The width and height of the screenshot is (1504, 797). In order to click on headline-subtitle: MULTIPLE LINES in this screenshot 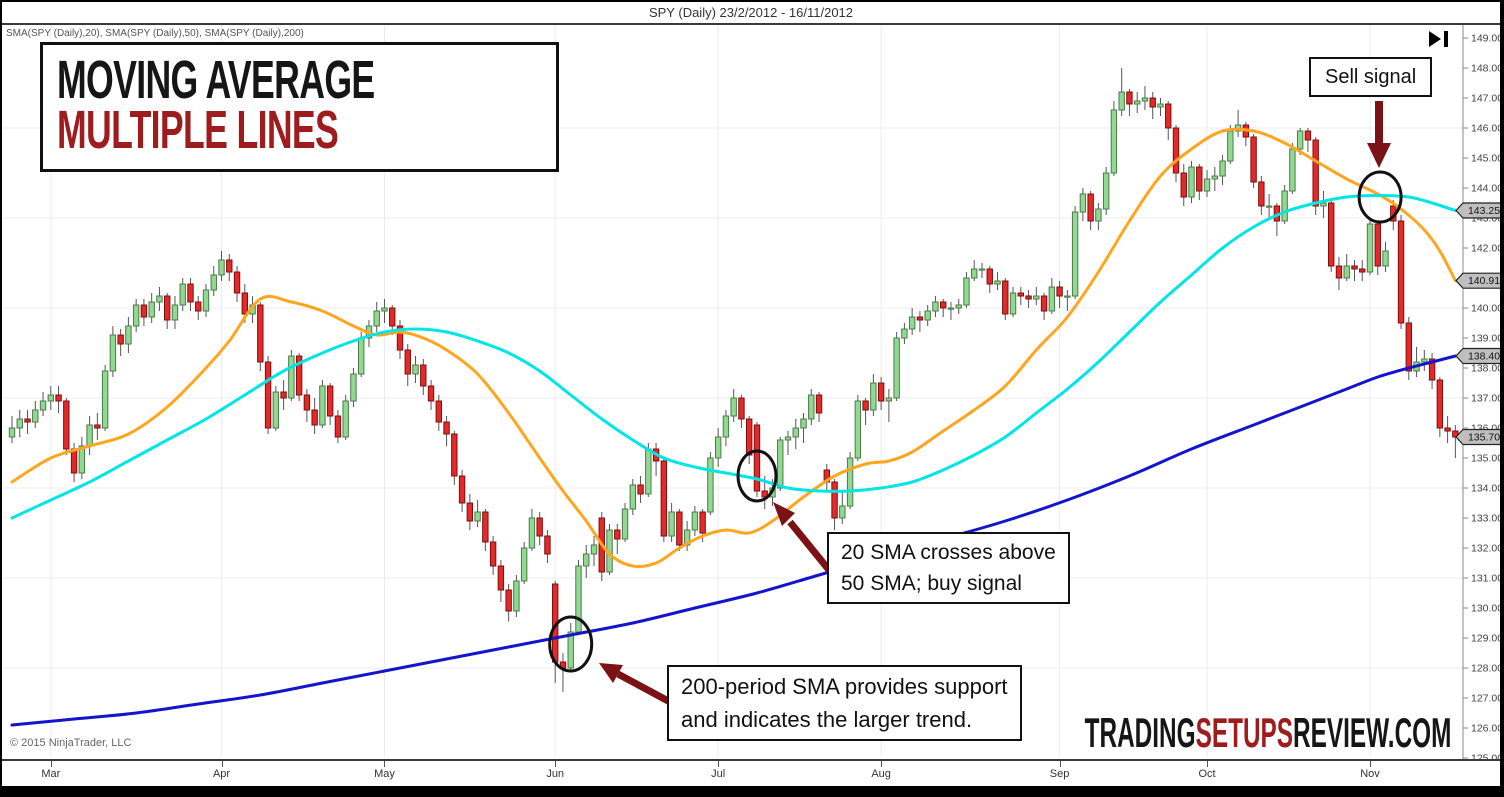, I will do `click(198, 130)`.